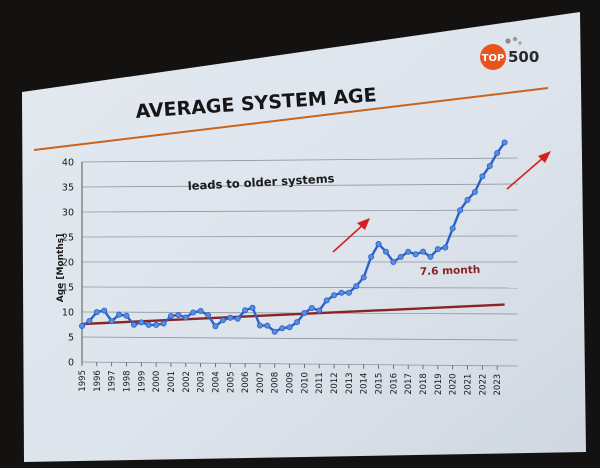 The width and height of the screenshot is (600, 468). Describe the element at coordinates (68, 188) in the screenshot. I see `y-tick-label-35: 35` at that location.